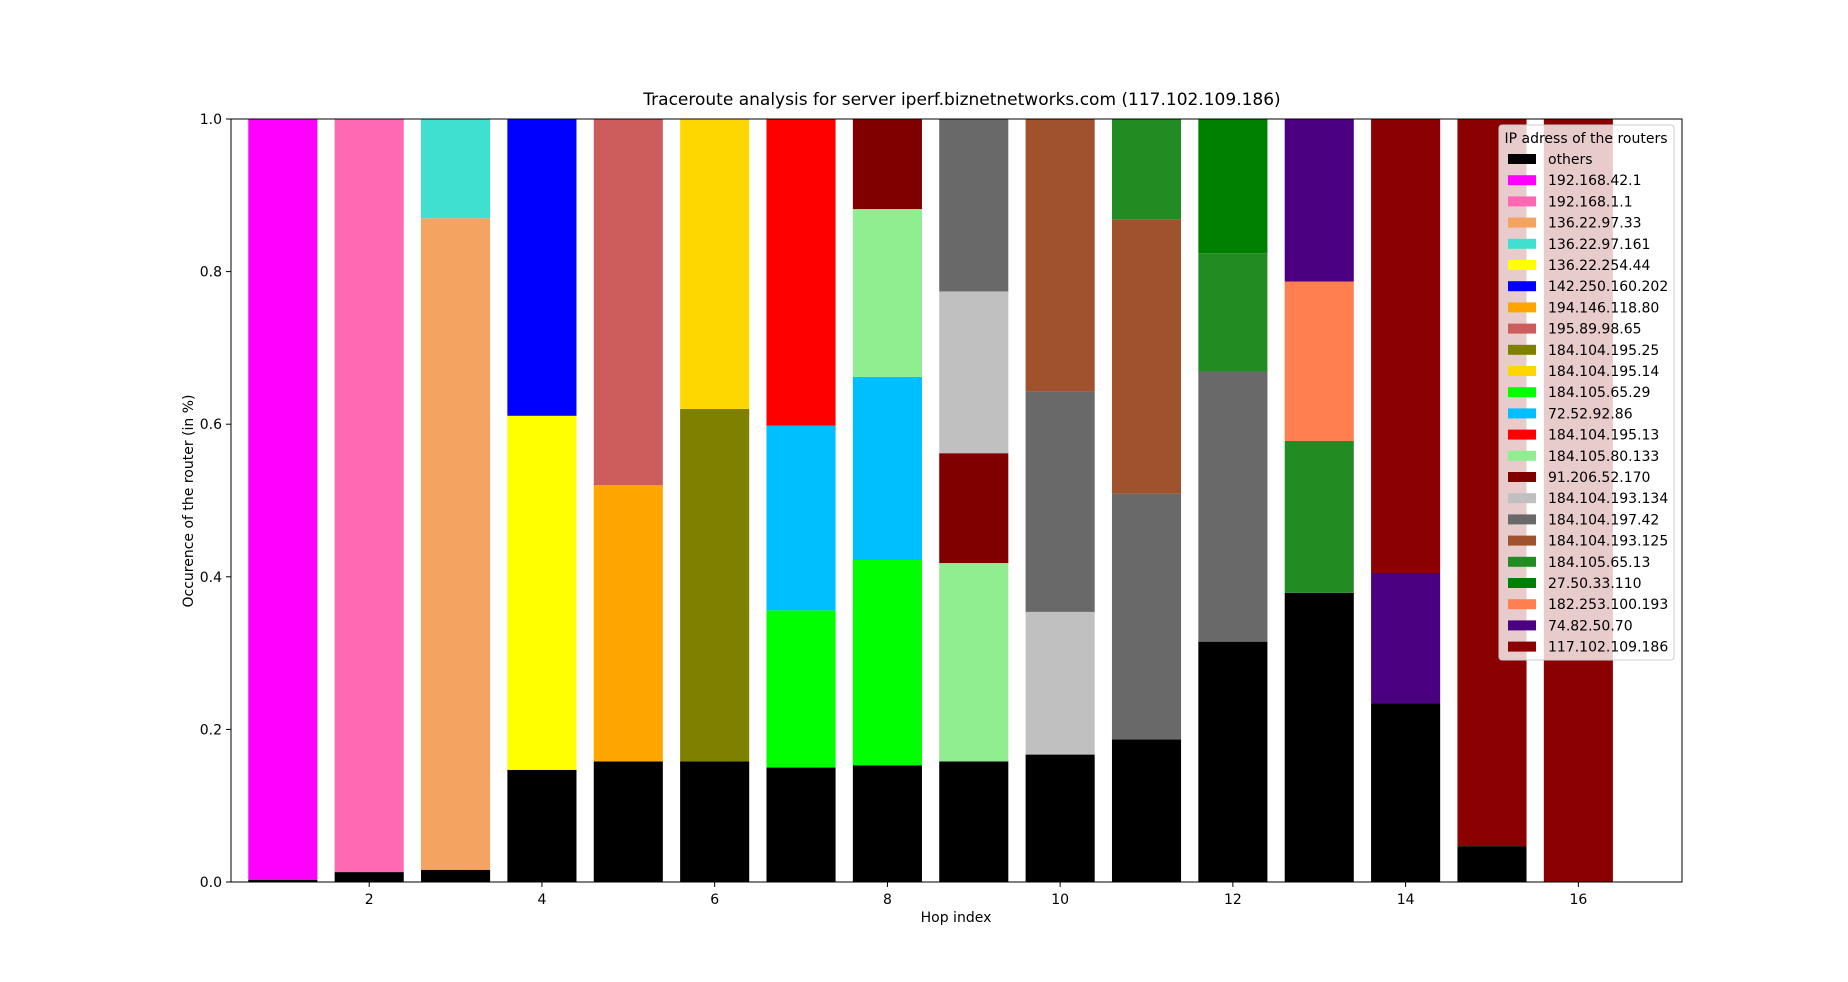 The height and width of the screenshot is (982, 1848). Describe the element at coordinates (1599, 478) in the screenshot. I see `legend-entry-label: 91.206.52.170` at that location.